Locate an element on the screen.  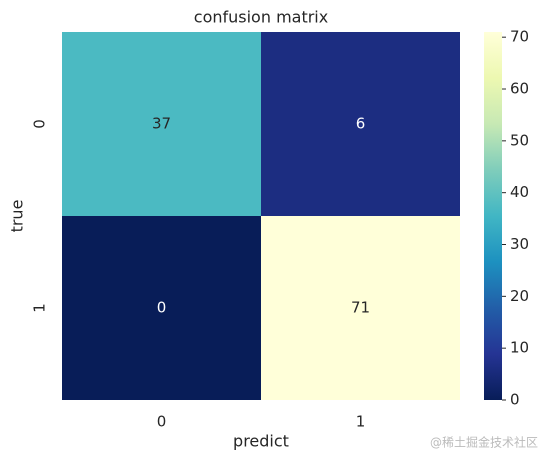
colorbar-tick-label: 20 is located at coordinates (519, 296).